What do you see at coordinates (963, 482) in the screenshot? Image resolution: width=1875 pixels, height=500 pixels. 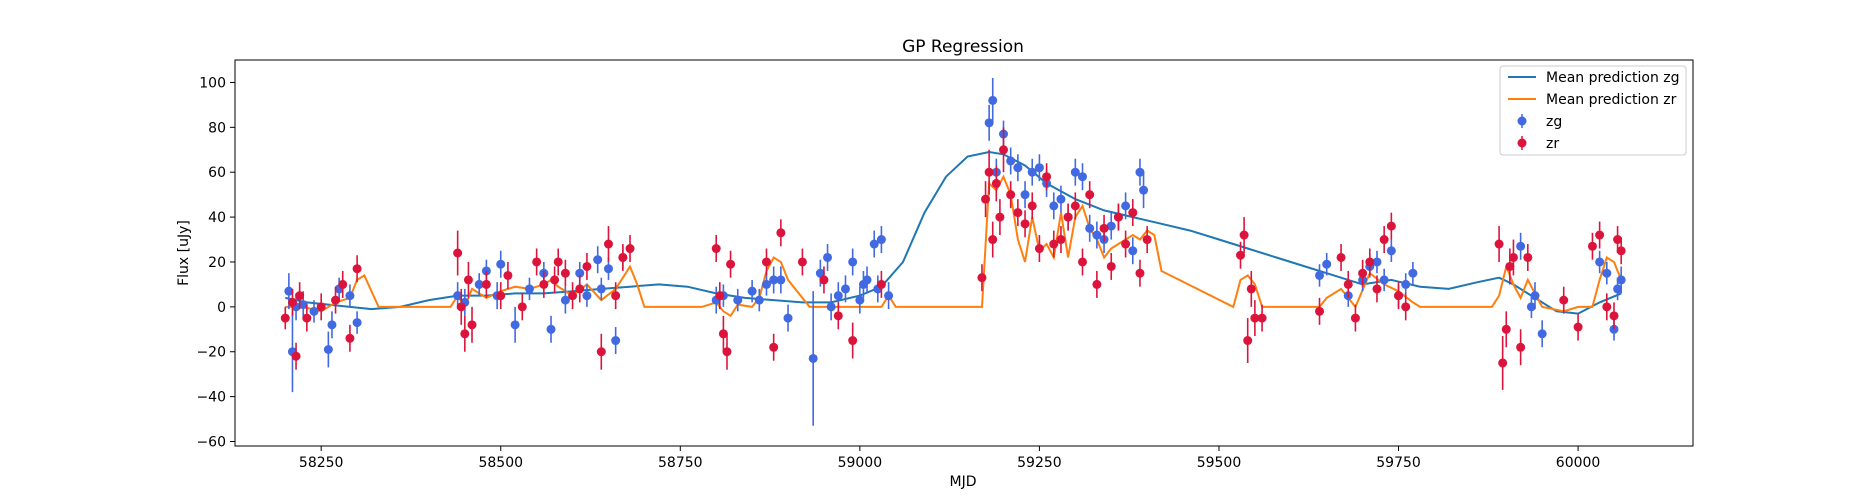 I see `x-axis-label: MJD` at bounding box center [963, 482].